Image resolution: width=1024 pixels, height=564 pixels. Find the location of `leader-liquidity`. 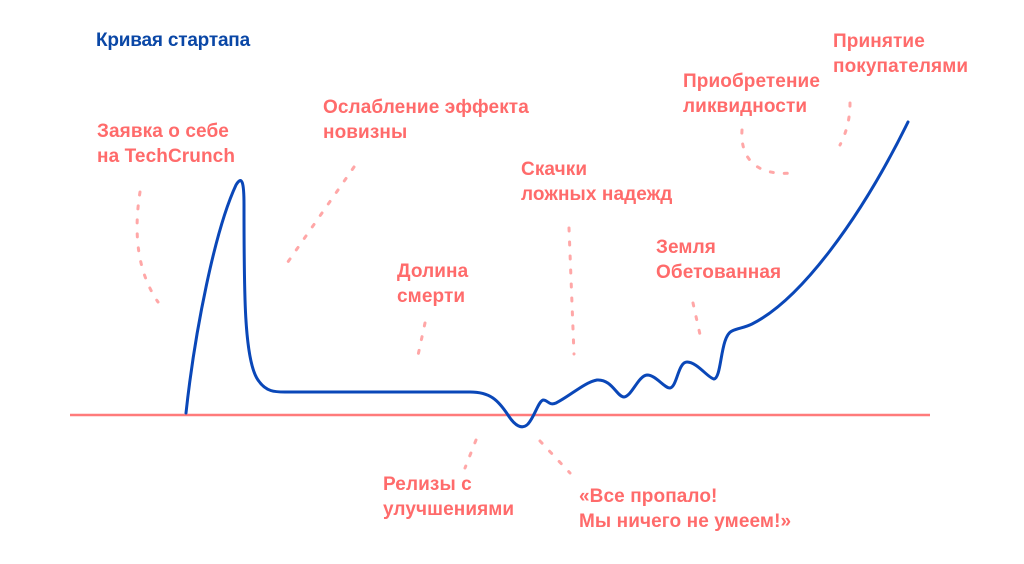

leader-liquidity is located at coordinates (767, 151).